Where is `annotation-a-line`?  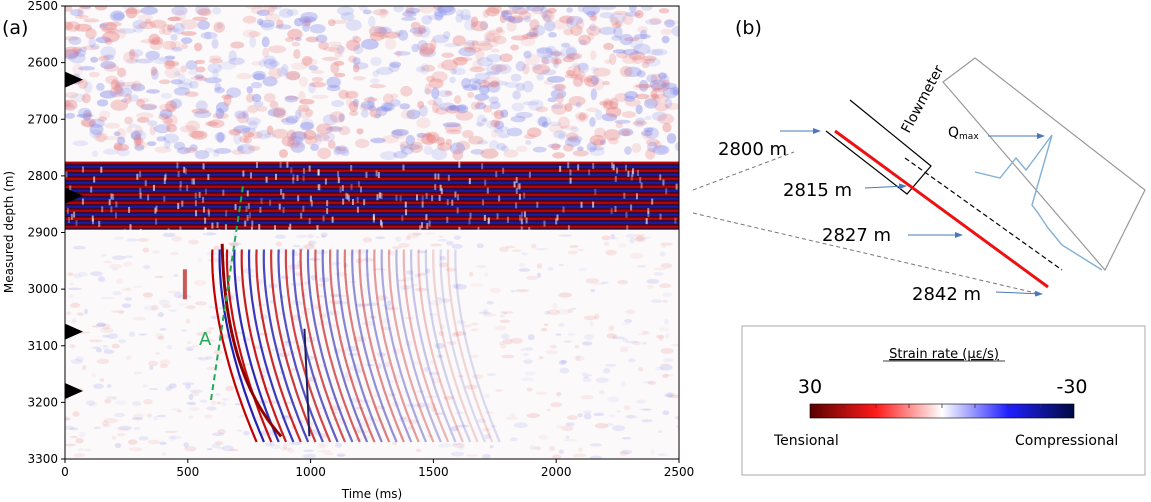 annotation-a-line is located at coordinates (227, 293).